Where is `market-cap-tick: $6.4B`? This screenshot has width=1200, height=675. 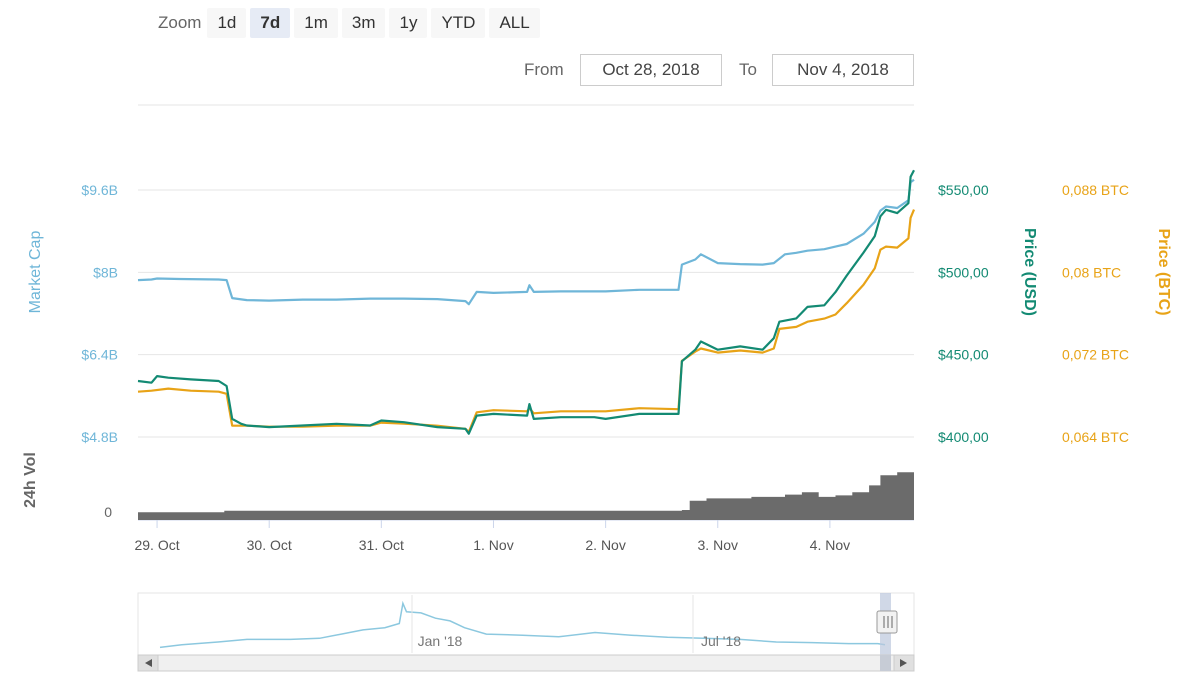
market-cap-tick: $6.4B is located at coordinates (99, 355).